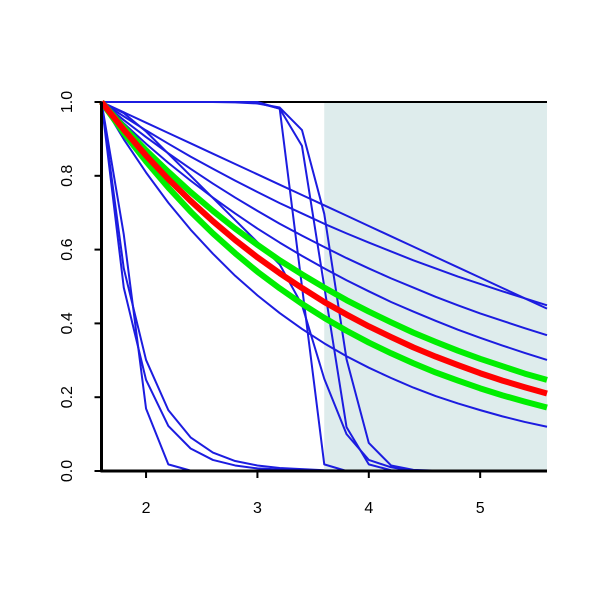  What do you see at coordinates (67, 102) in the screenshot?
I see `y-tick-label: 1.0` at bounding box center [67, 102].